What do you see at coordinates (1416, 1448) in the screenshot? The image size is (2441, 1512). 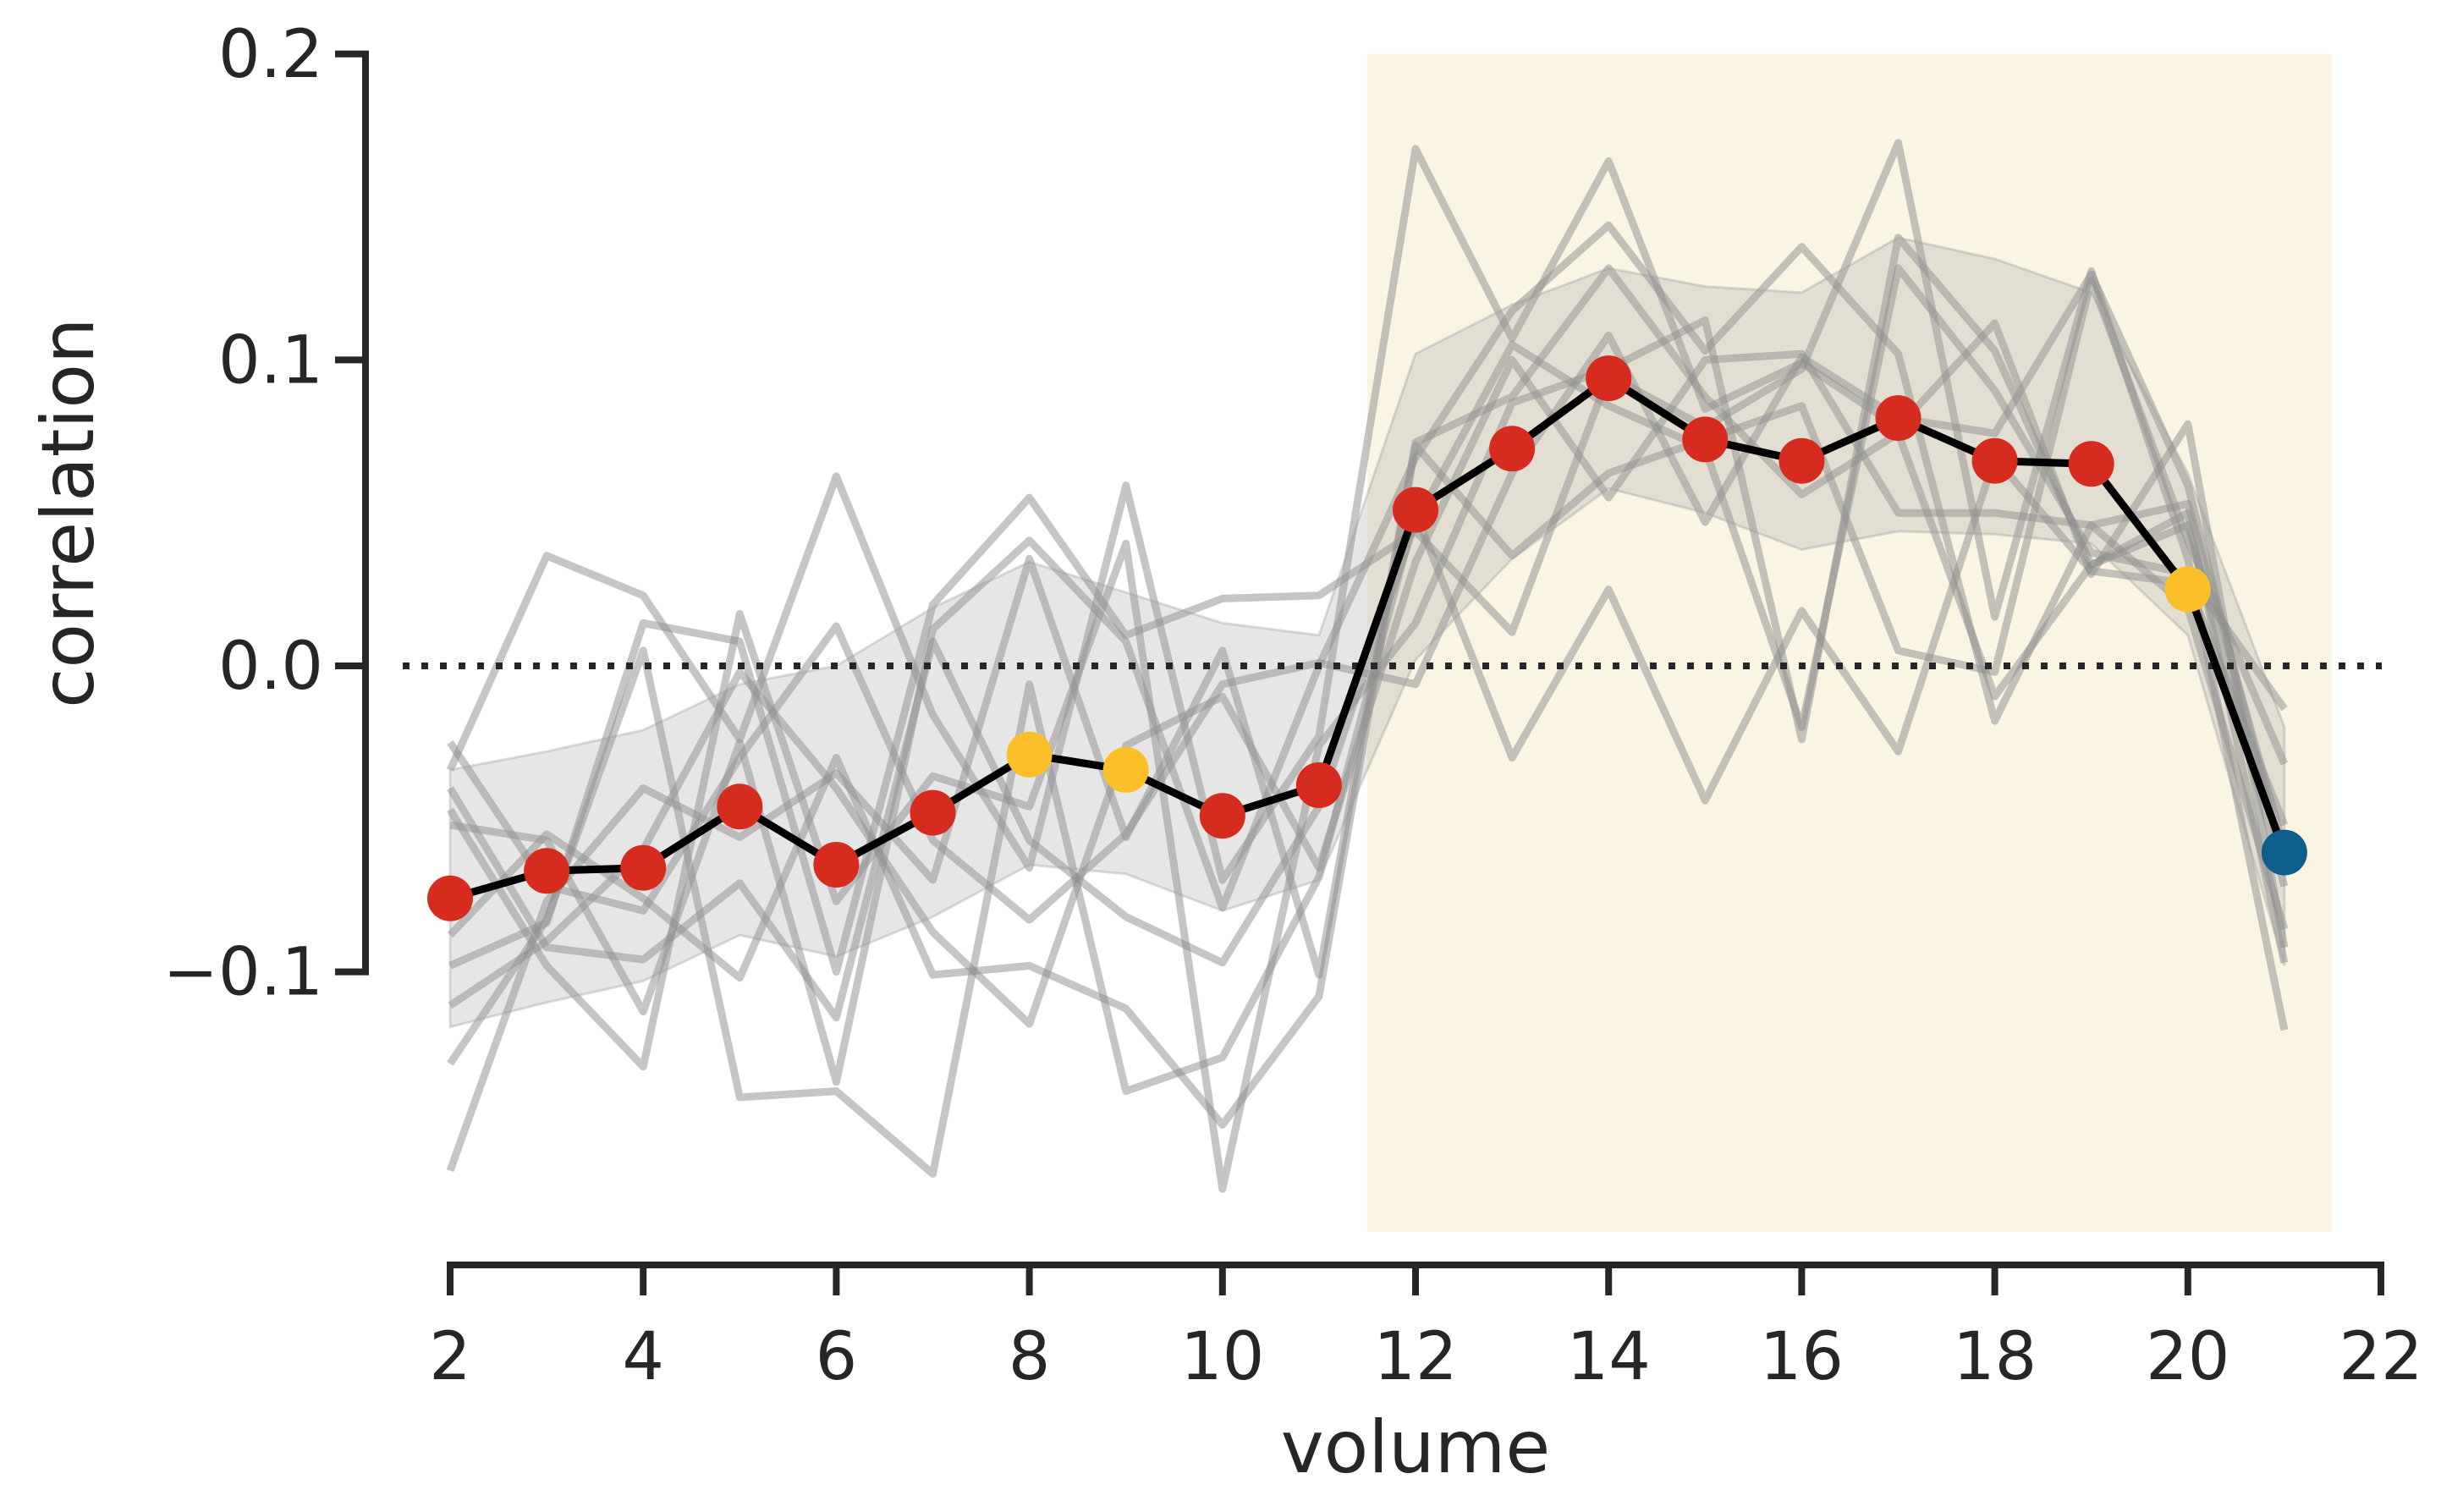 I see `x-axis-label: volume` at bounding box center [1416, 1448].